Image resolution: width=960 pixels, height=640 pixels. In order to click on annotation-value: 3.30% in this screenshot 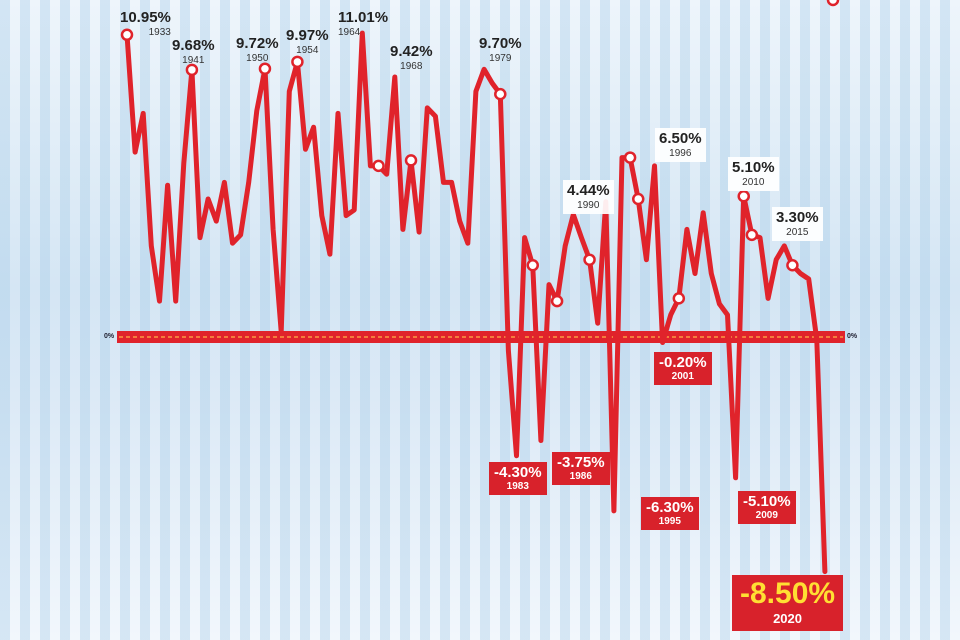, I will do `click(797, 217)`.